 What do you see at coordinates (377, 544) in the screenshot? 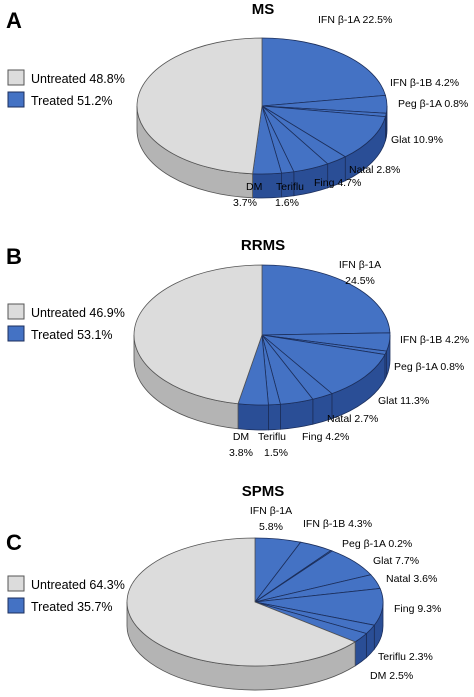
I see `slice-label-peg-beta-1a: Peg β-1A 0.2%` at bounding box center [377, 544].